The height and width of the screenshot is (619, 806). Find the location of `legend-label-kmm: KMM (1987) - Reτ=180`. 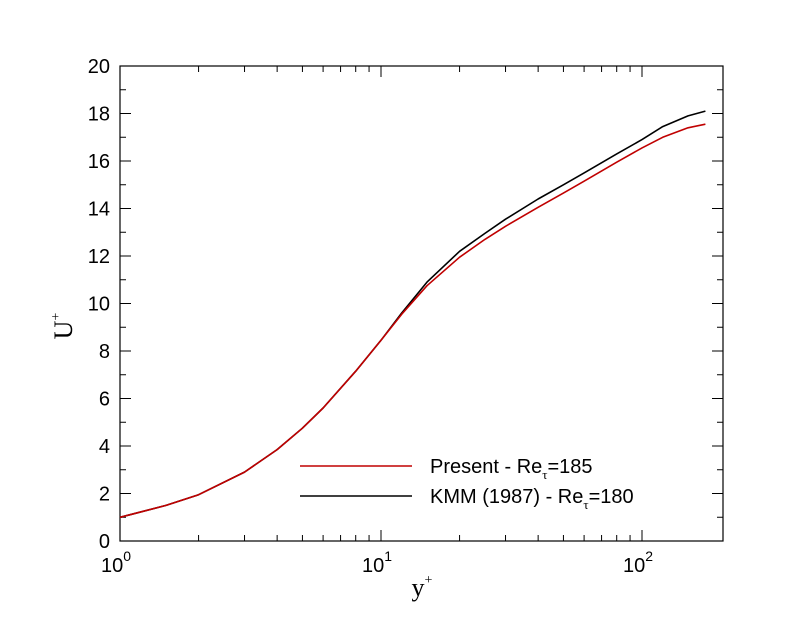

legend-label-kmm: KMM (1987) - Reτ=180 is located at coordinates (532, 499).